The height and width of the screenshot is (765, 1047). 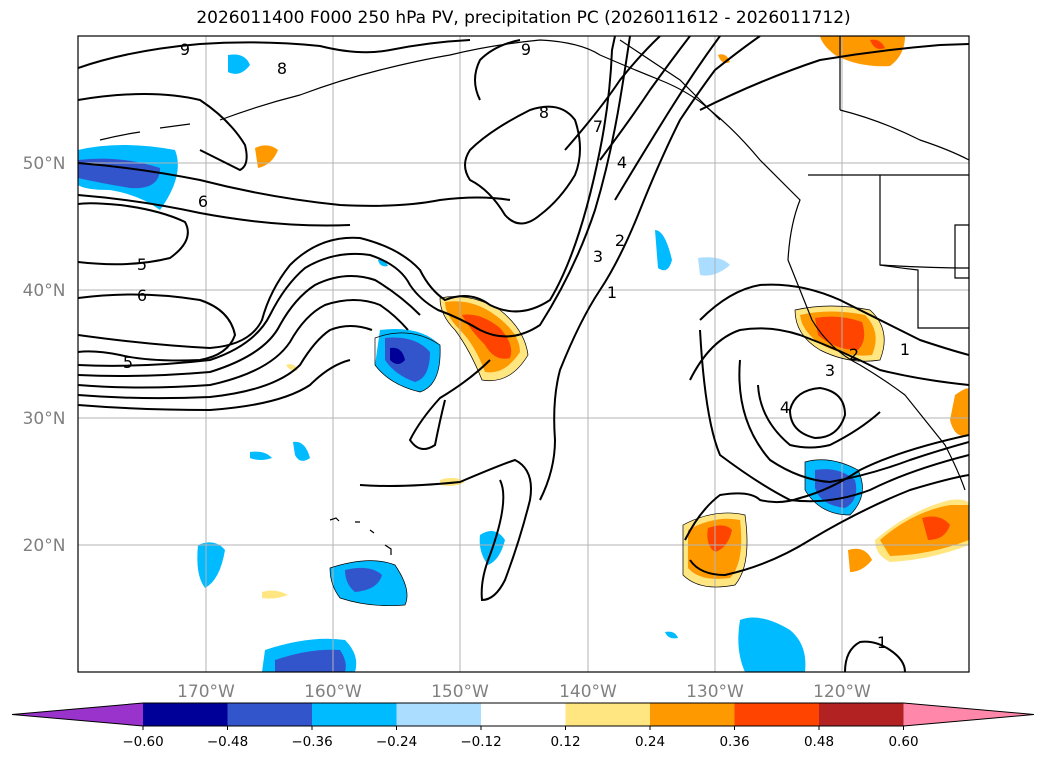 I want to click on colorbar-tick-label: 0.48, so click(x=819, y=742).